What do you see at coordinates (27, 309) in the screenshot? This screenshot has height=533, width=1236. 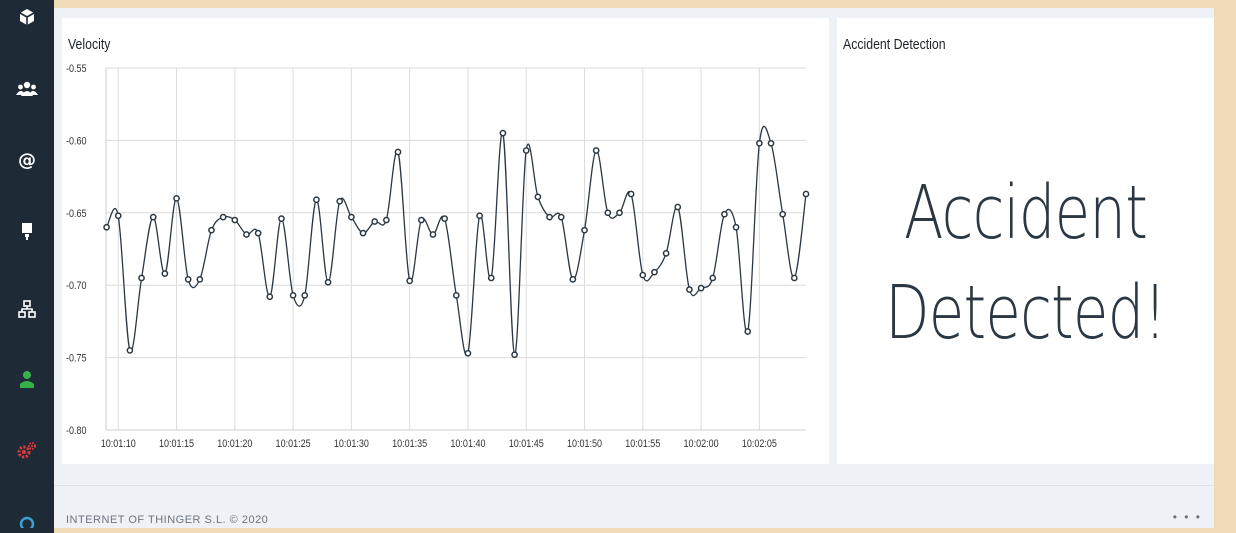 I see `network-icon` at bounding box center [27, 309].